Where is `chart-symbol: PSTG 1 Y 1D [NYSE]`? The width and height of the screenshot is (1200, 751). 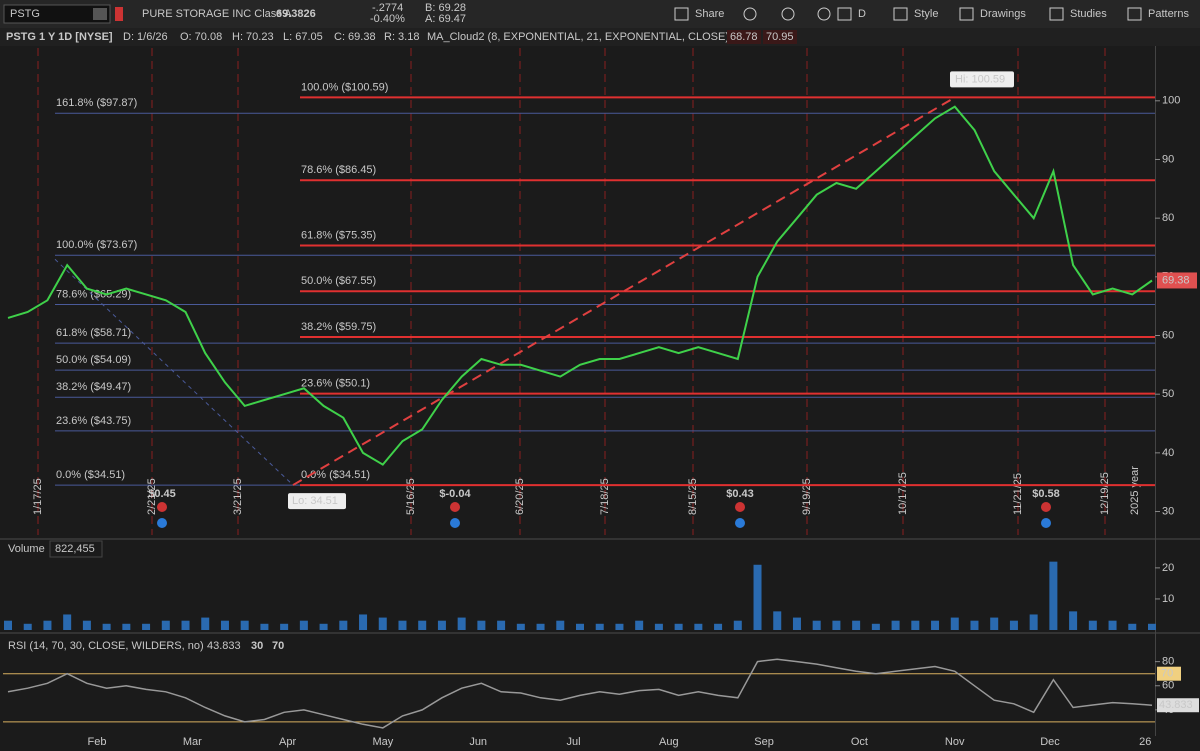 chart-symbol: PSTG 1 Y 1D [NYSE] is located at coordinates (59, 37).